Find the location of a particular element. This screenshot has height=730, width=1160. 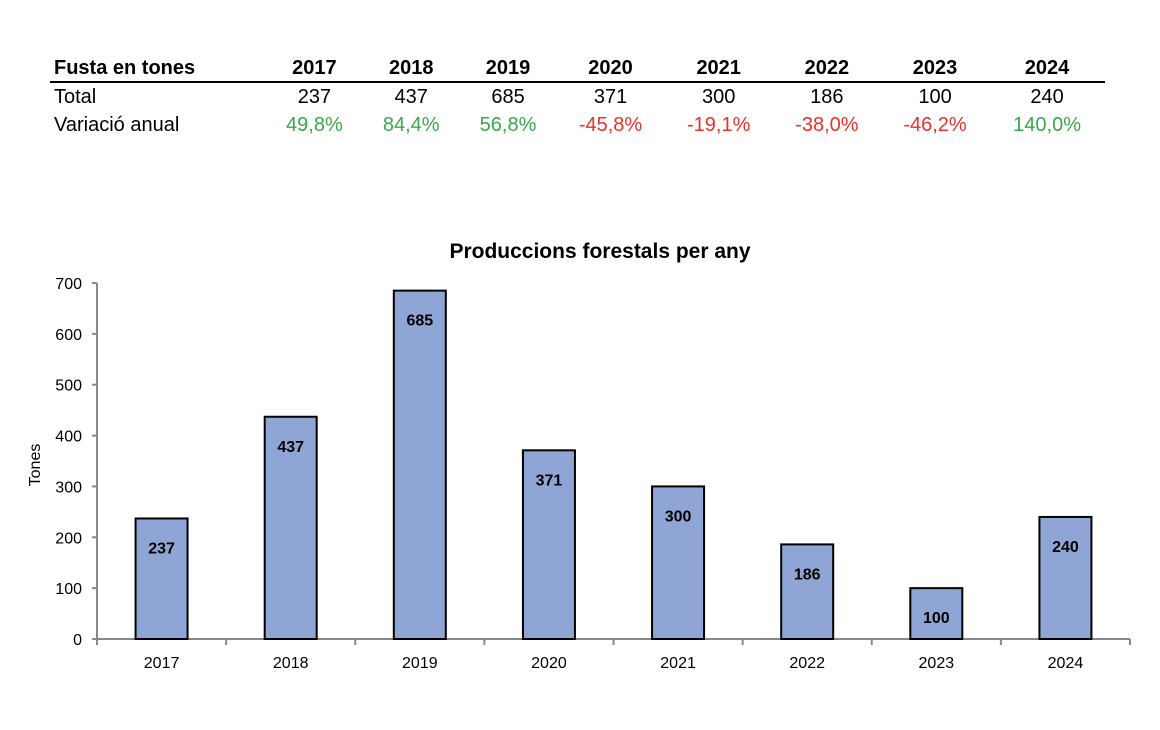

row-label: Variació anual is located at coordinates (117, 124).